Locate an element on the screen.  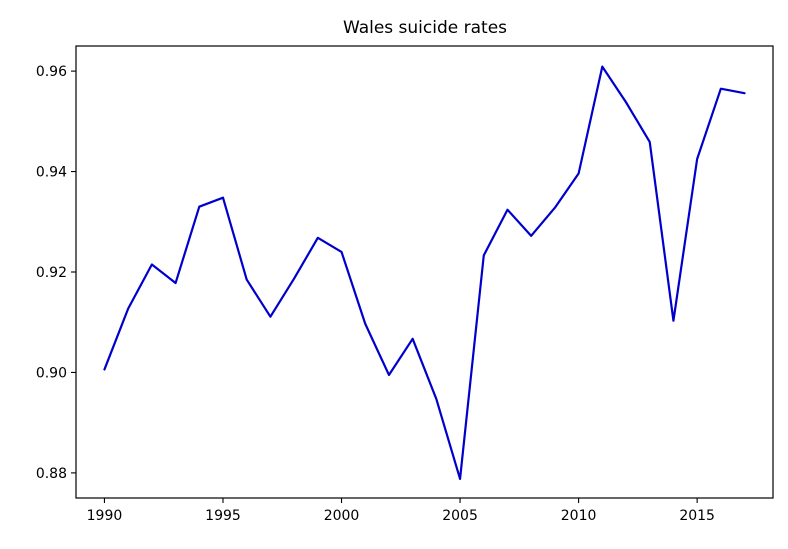
x-axis: 1990 1995 2000 2005 2010 2015 is located at coordinates (401, 511).